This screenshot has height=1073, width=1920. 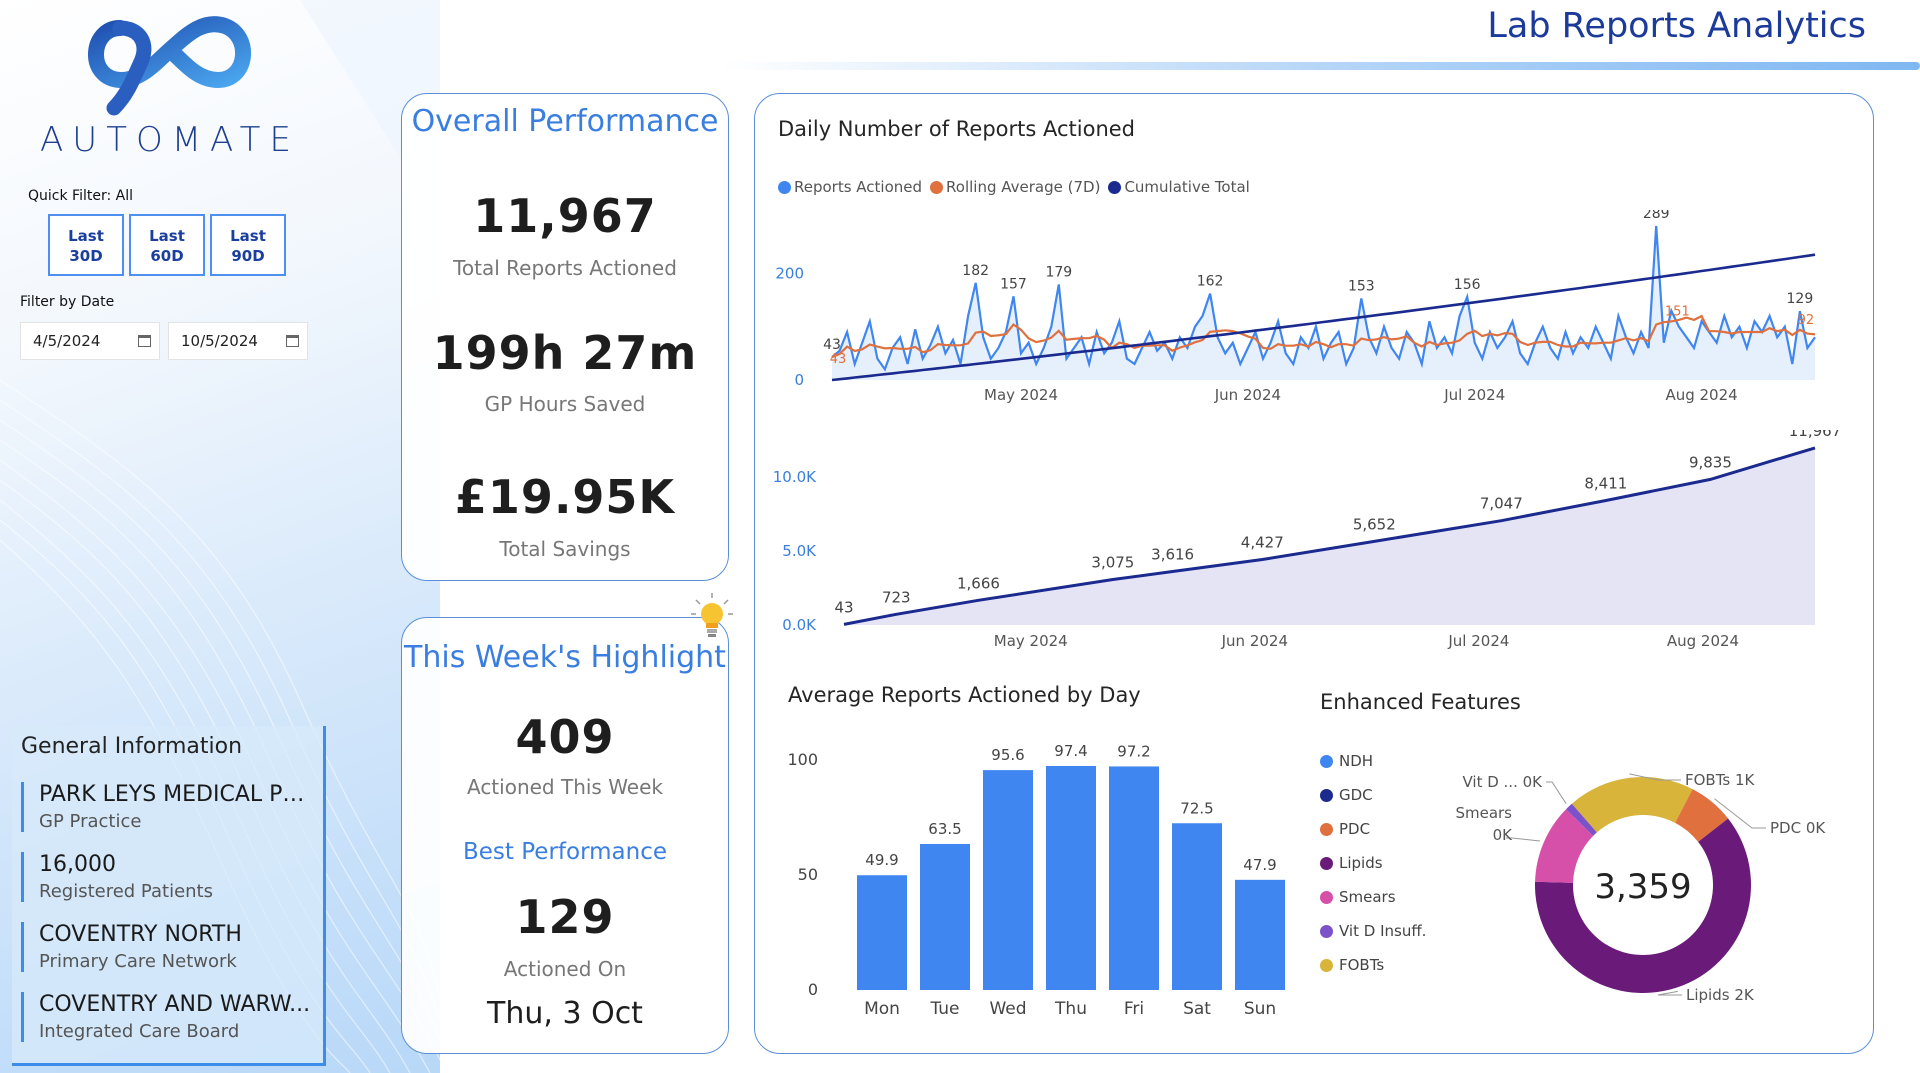 What do you see at coordinates (975, 271) in the screenshot?
I see `data-label: 182` at bounding box center [975, 271].